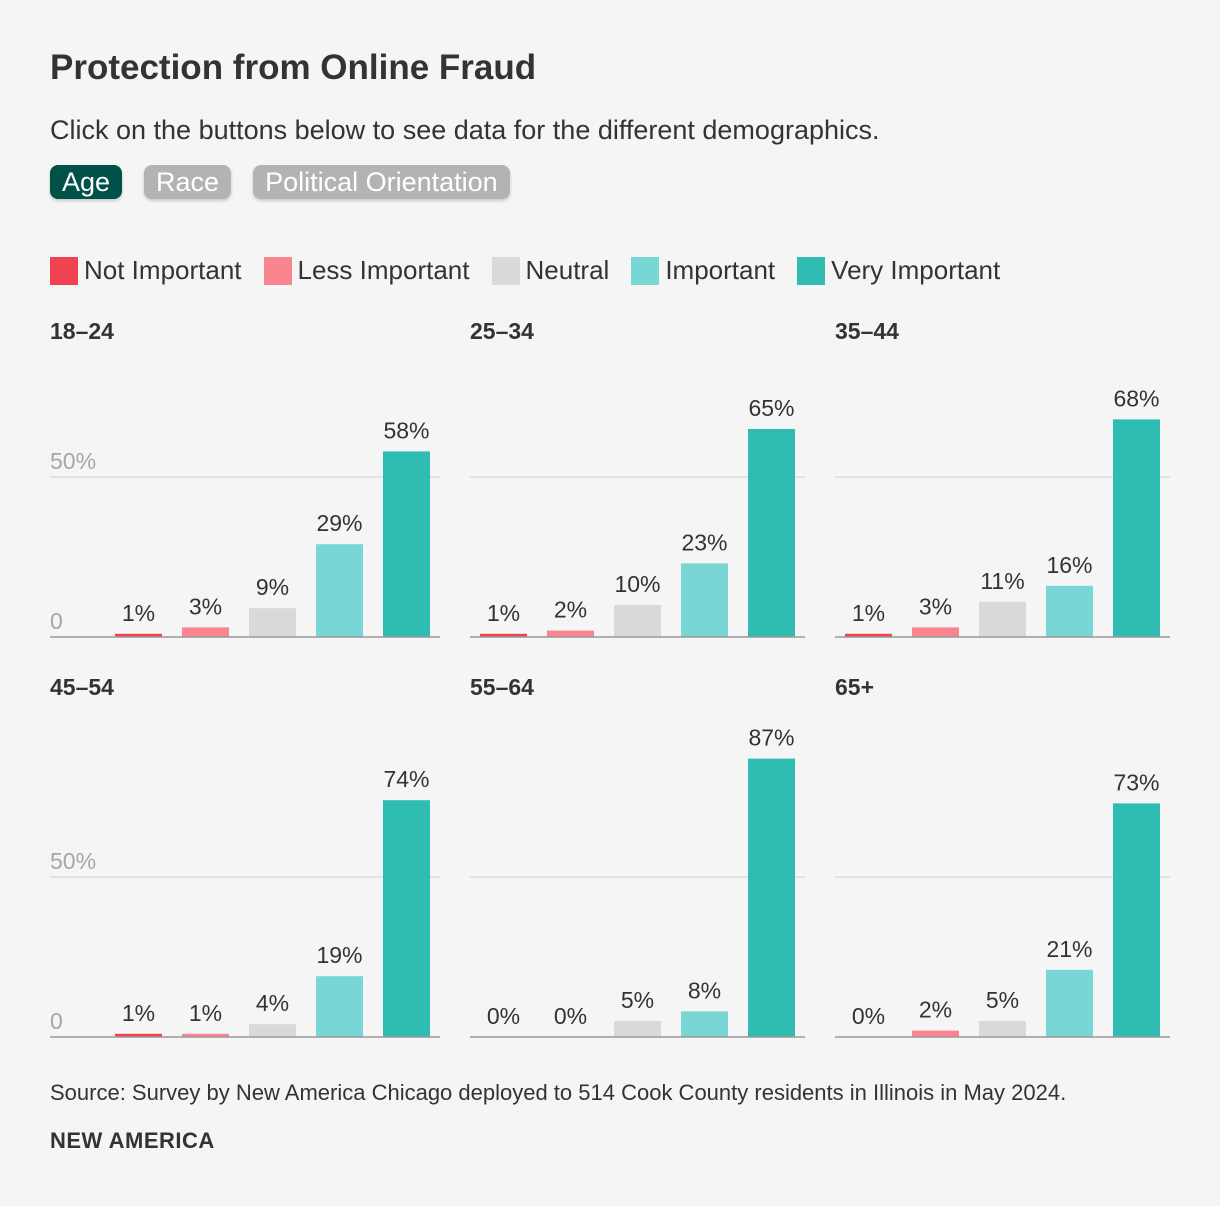 The width and height of the screenshot is (1220, 1206). Describe the element at coordinates (272, 587) in the screenshot. I see `data-label: 9%` at that location.